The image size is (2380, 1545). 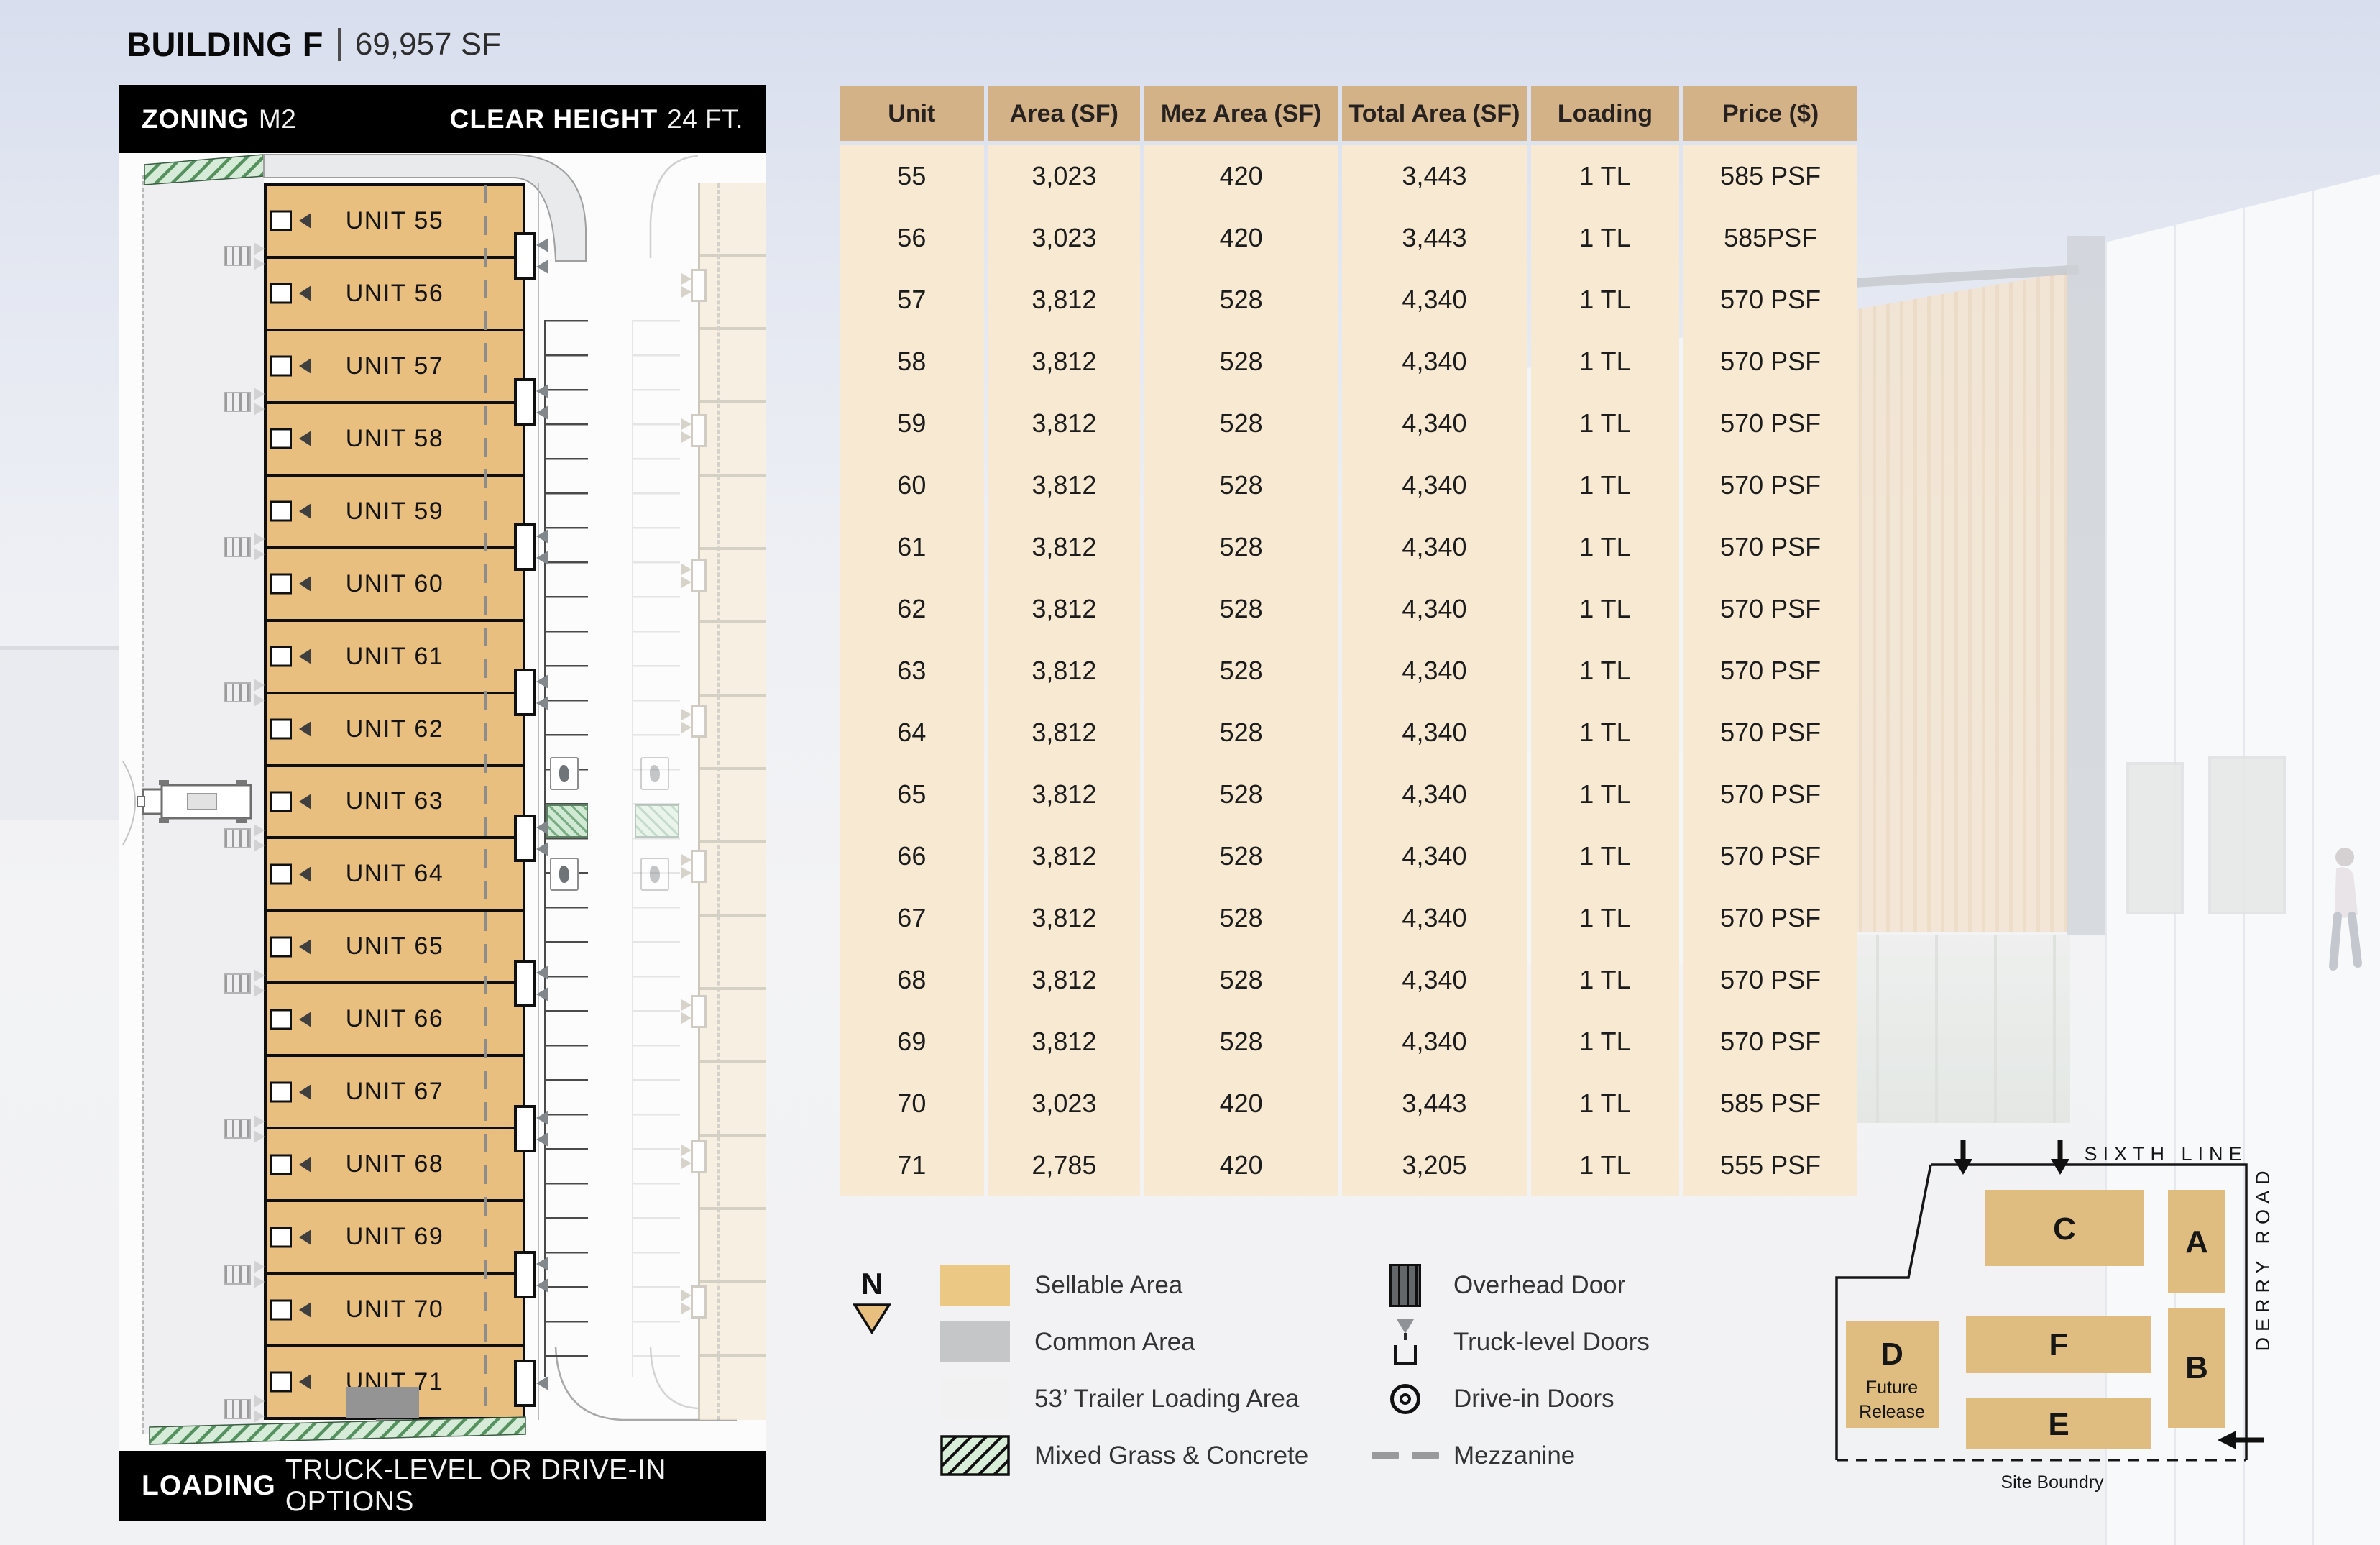 What do you see at coordinates (912, 300) in the screenshot?
I see `table-cell: 57` at bounding box center [912, 300].